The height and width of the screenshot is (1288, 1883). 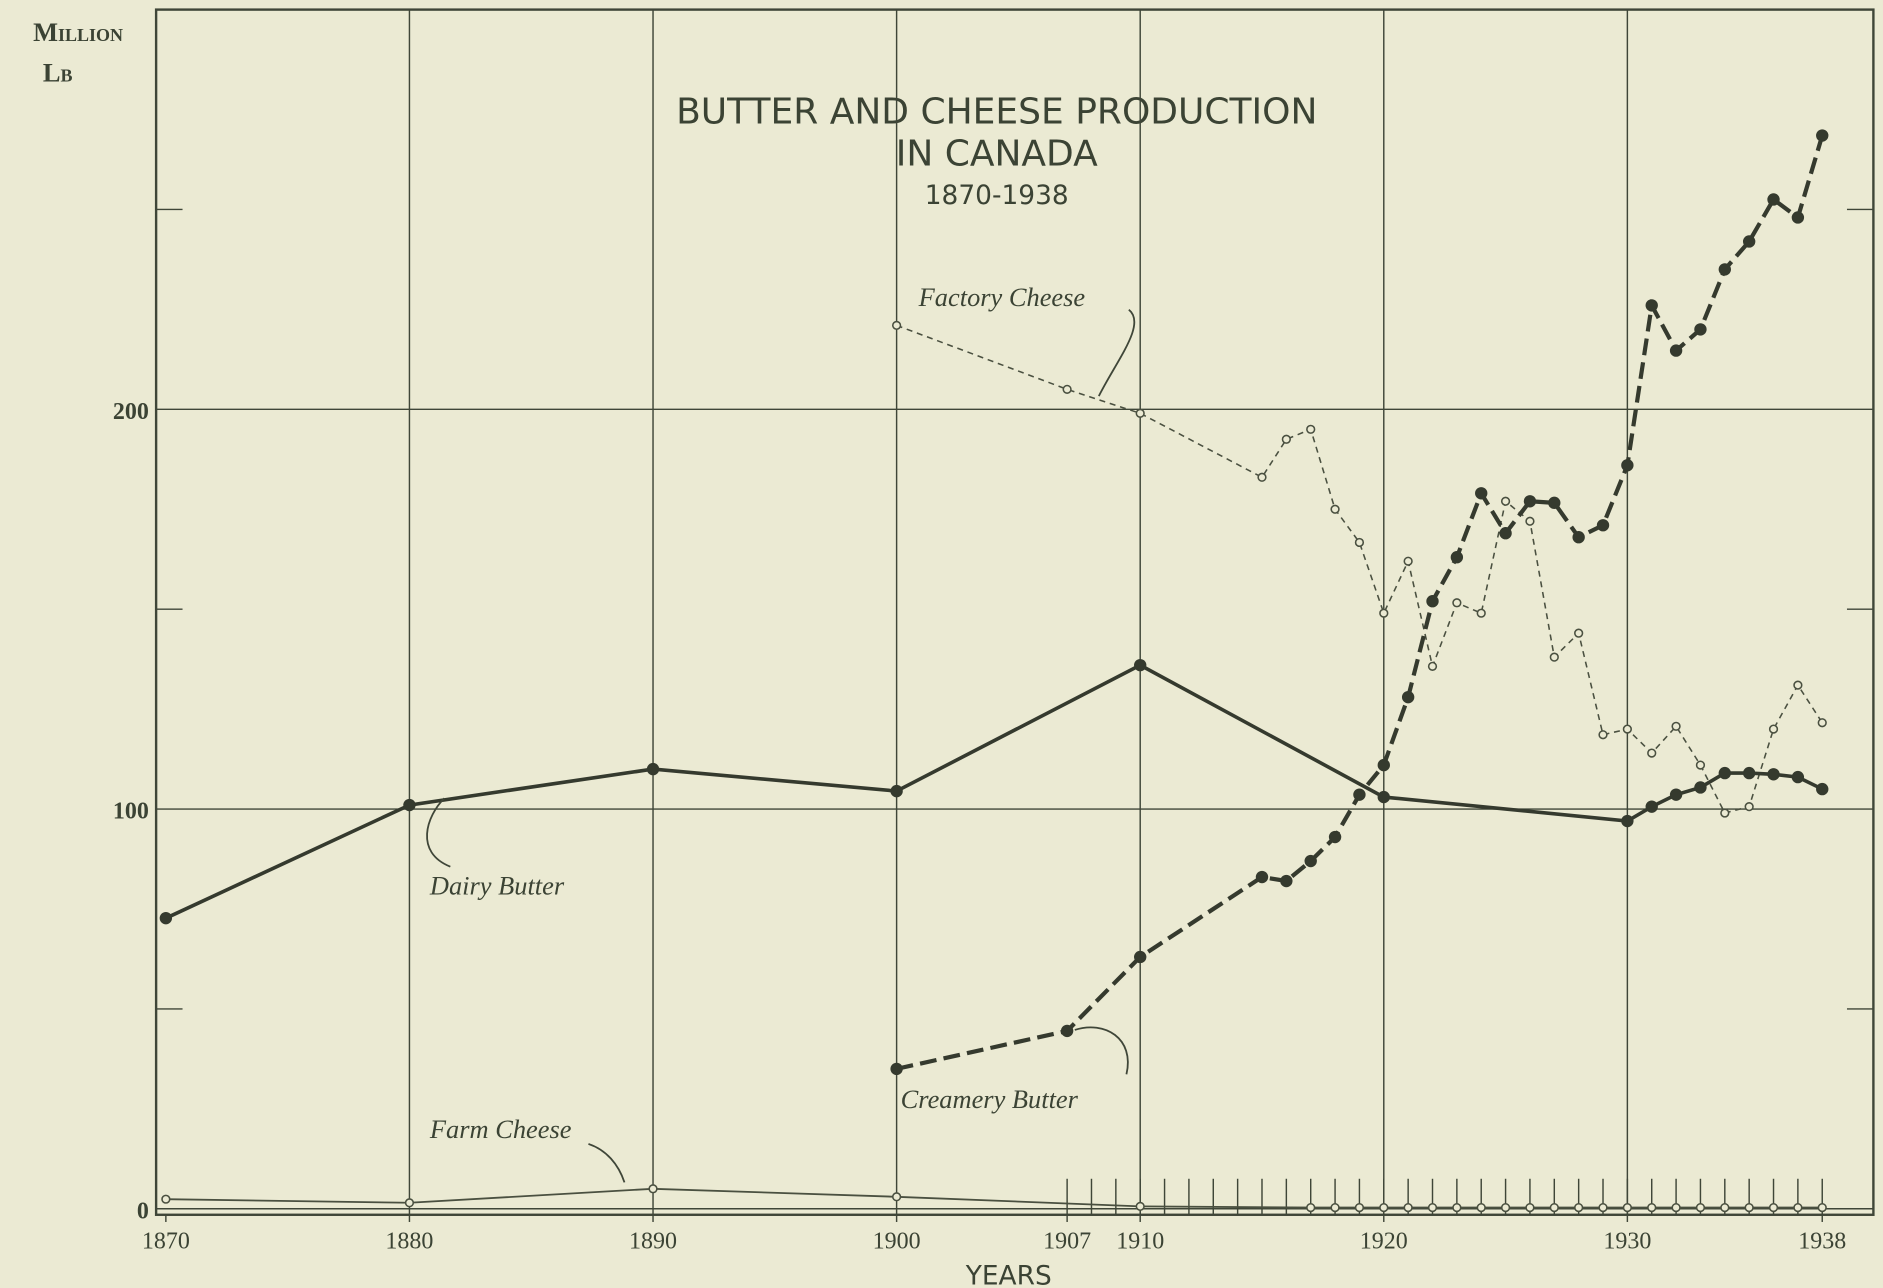 I want to click on x-tick-label: 1920, so click(x=1384, y=1241).